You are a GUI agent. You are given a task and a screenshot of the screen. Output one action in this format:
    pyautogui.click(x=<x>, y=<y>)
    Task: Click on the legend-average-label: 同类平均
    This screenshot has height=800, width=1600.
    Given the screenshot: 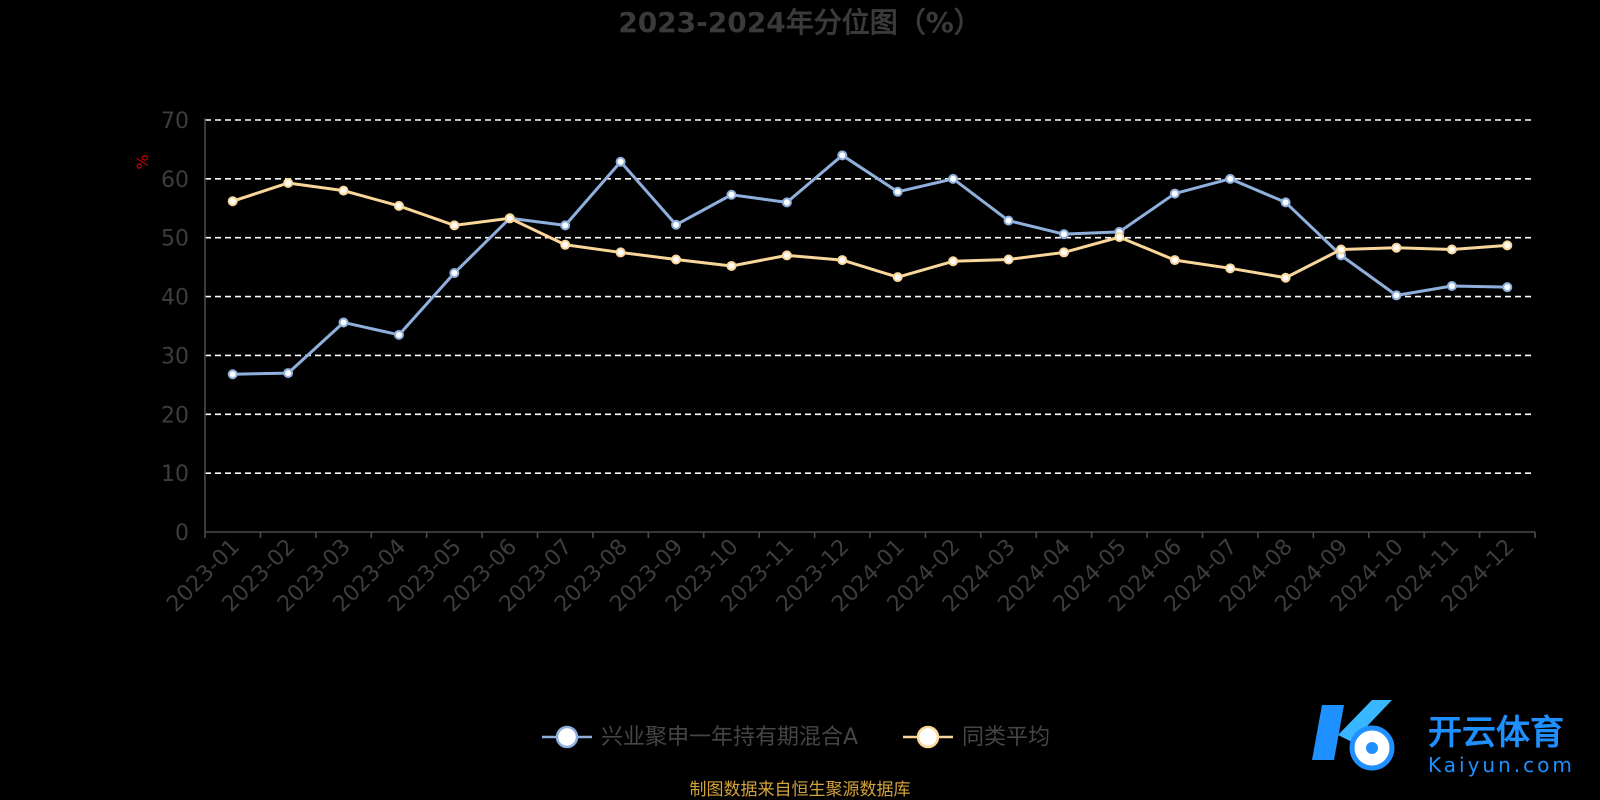 What is the action you would take?
    pyautogui.click(x=1006, y=737)
    